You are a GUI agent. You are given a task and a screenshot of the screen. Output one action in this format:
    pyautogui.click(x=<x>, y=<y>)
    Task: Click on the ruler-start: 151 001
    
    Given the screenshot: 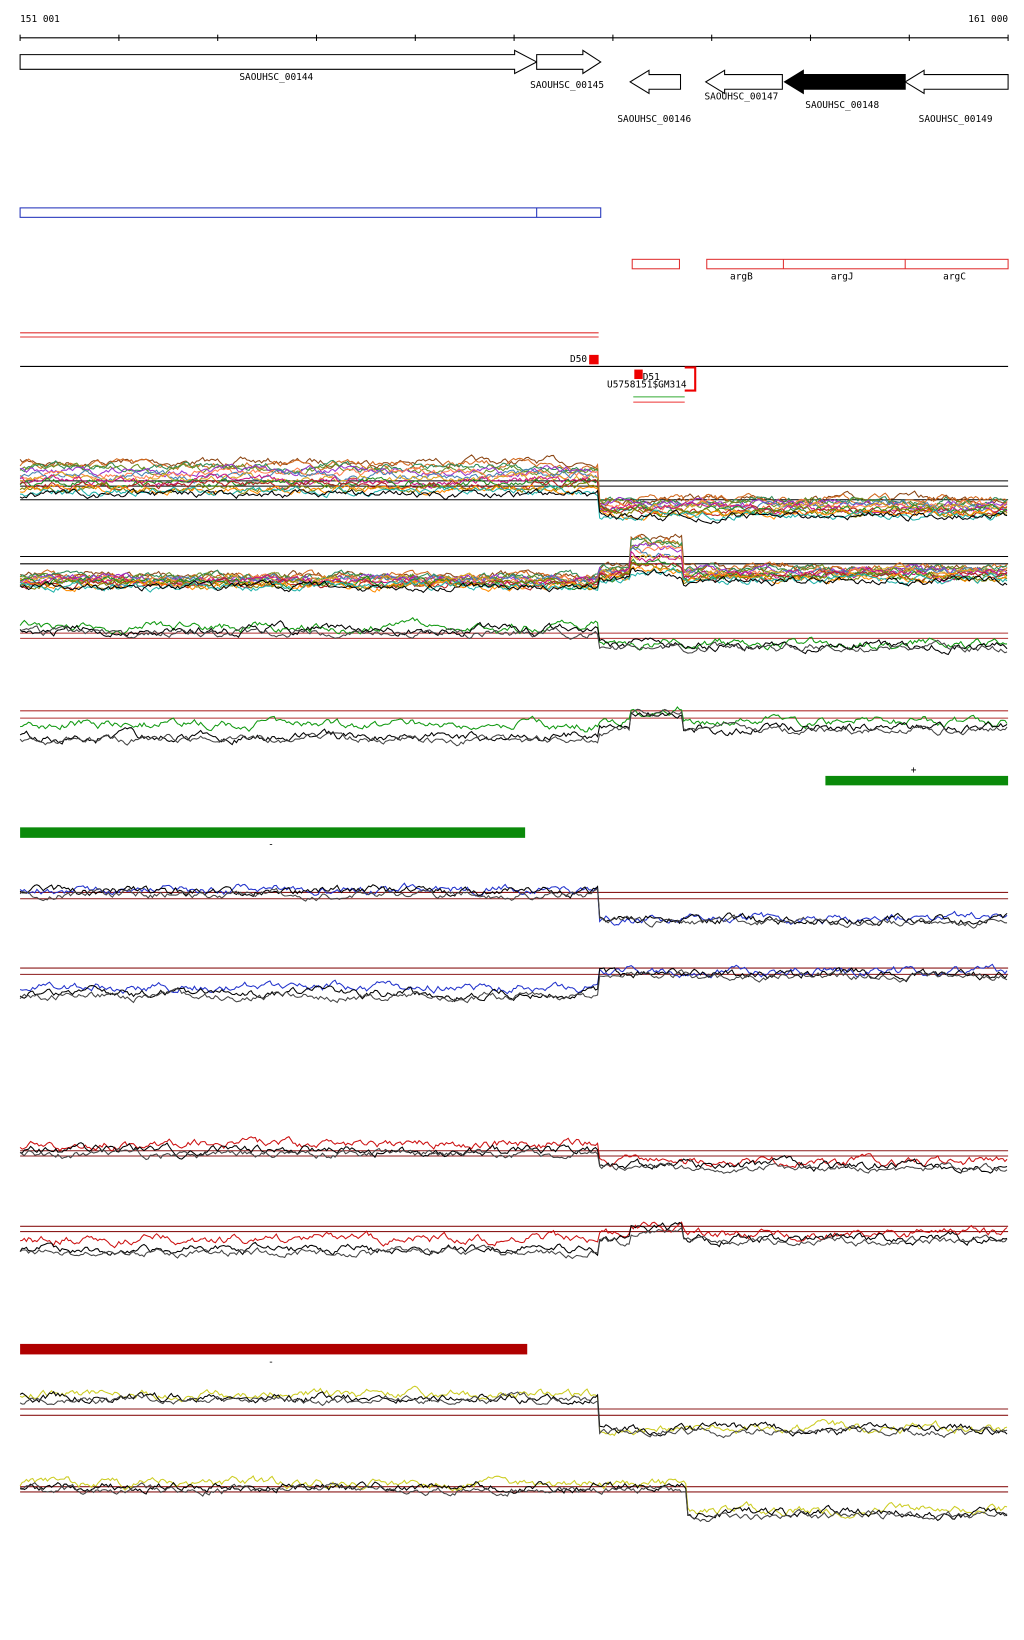 What is the action you would take?
    pyautogui.click(x=40, y=19)
    